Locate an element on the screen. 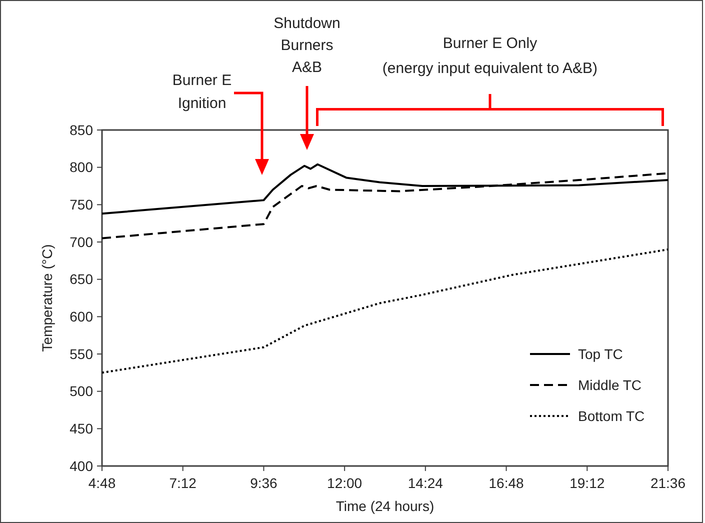 This screenshot has height=523, width=705. y-tick-label: 650 is located at coordinates (82, 279).